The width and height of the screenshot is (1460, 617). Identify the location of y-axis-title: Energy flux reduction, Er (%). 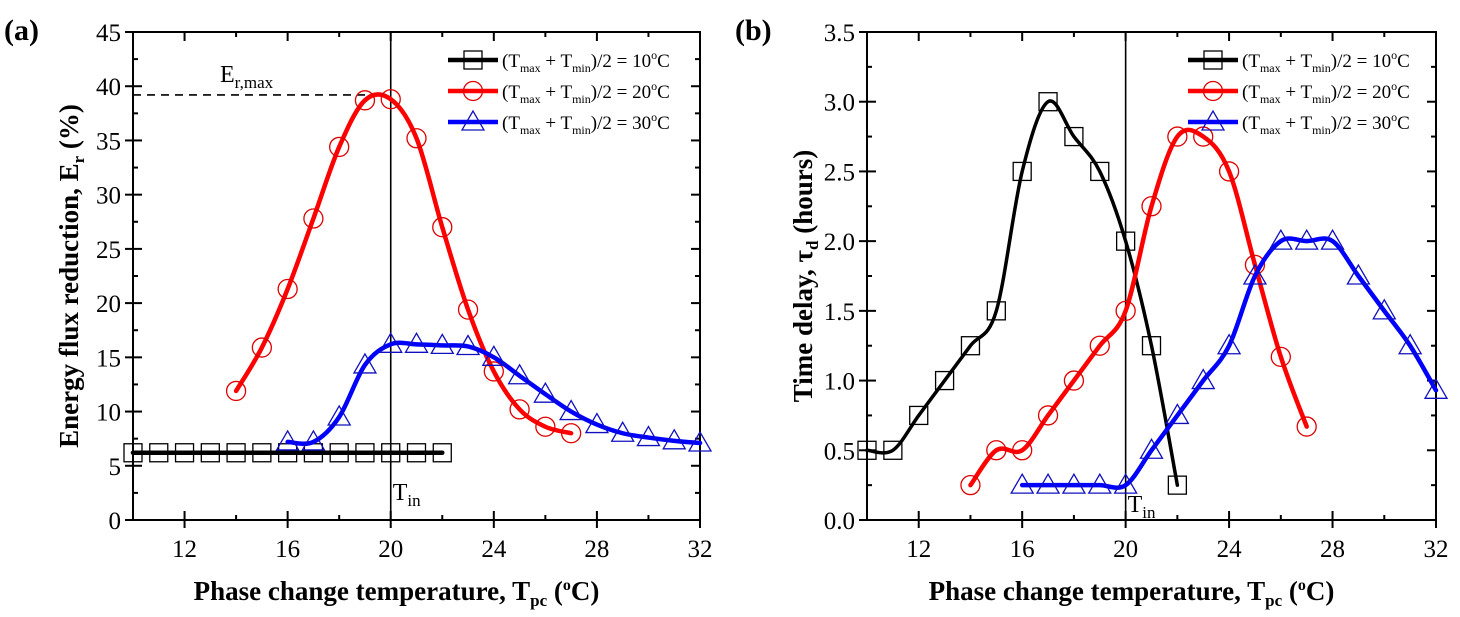
(71, 276).